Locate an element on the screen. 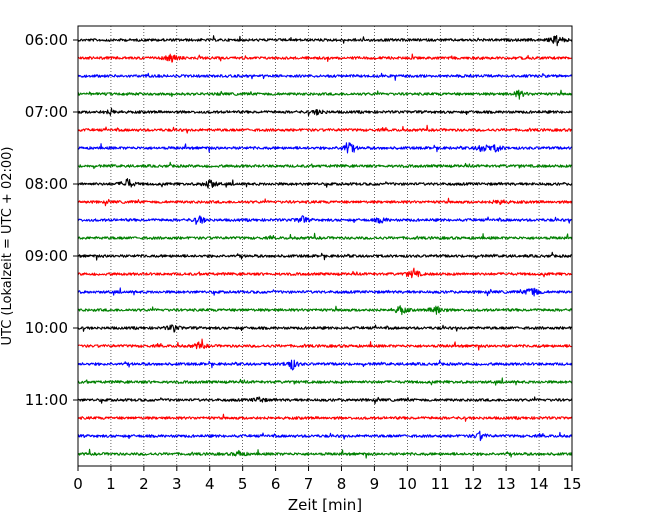 This screenshot has width=650, height=520. x-tick-label: 1 is located at coordinates (111, 484).